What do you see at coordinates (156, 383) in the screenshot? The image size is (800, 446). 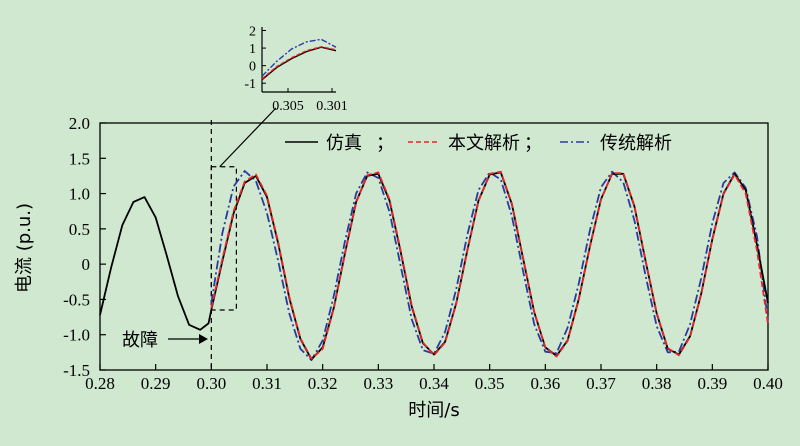 I see `x-tick-label: 0.29` at bounding box center [156, 383].